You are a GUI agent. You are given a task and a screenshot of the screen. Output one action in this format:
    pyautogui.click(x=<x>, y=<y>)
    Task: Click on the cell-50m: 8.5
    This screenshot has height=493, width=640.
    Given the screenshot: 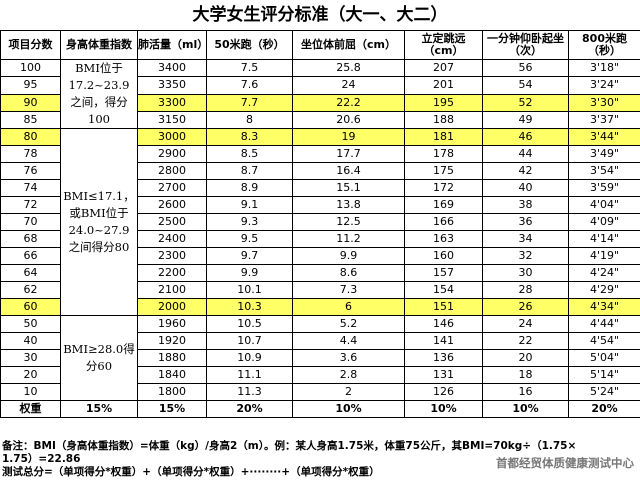 What is the action you would take?
    pyautogui.click(x=249, y=154)
    